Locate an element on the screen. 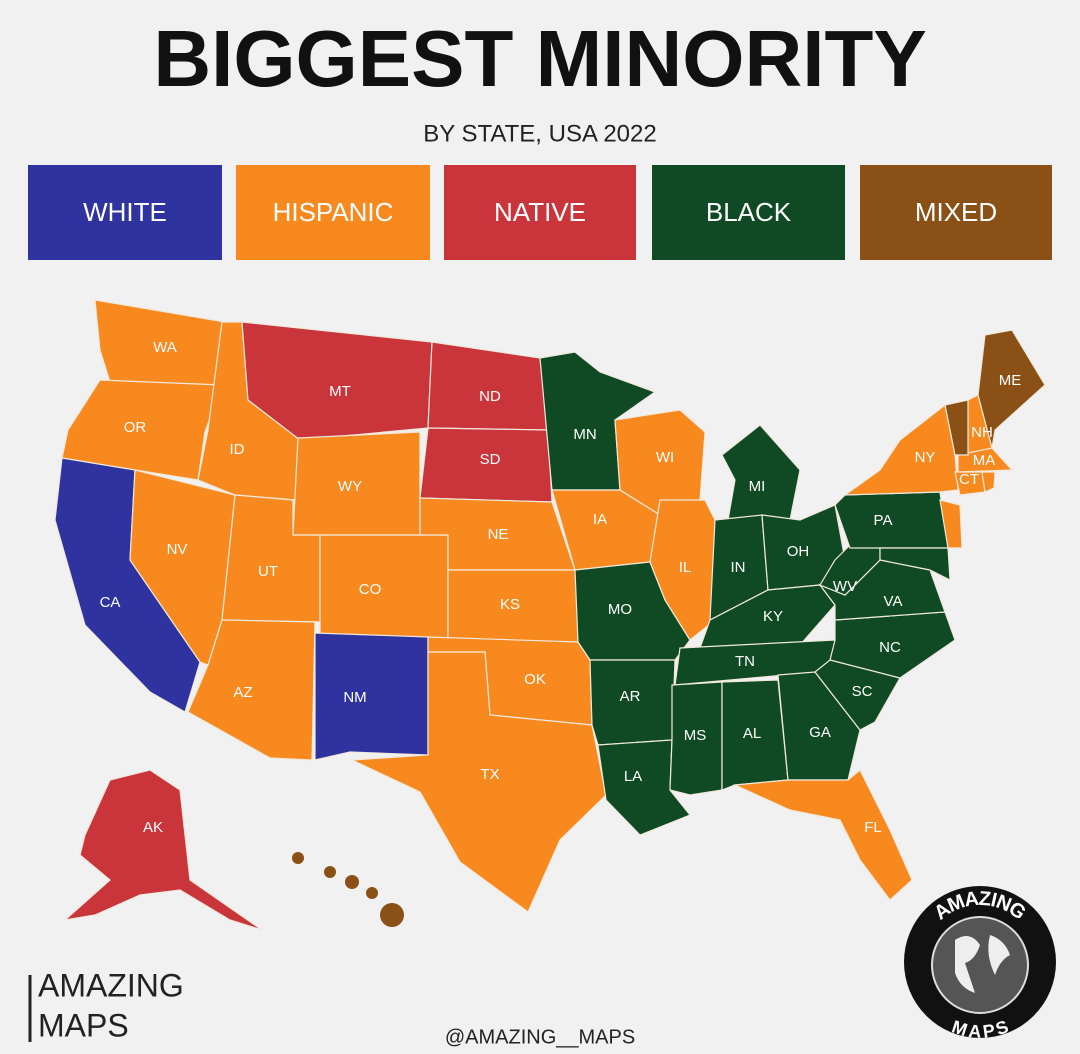 The height and width of the screenshot is (1054, 1080). state-label: NE is located at coordinates (498, 534).